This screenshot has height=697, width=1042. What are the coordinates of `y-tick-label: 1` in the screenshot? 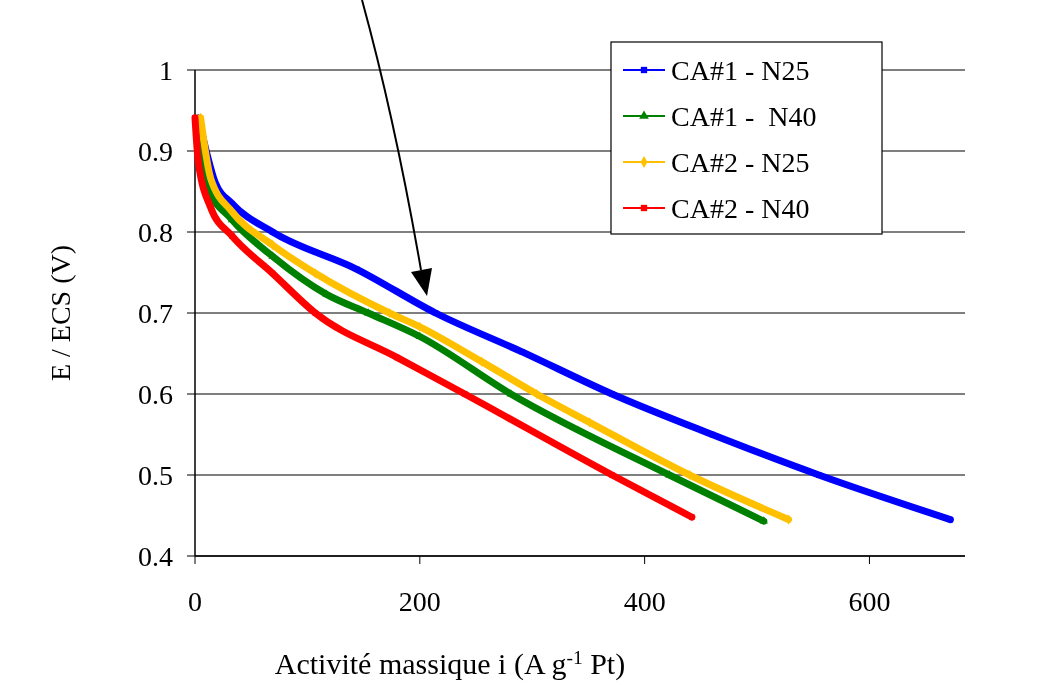 It's located at (166, 70).